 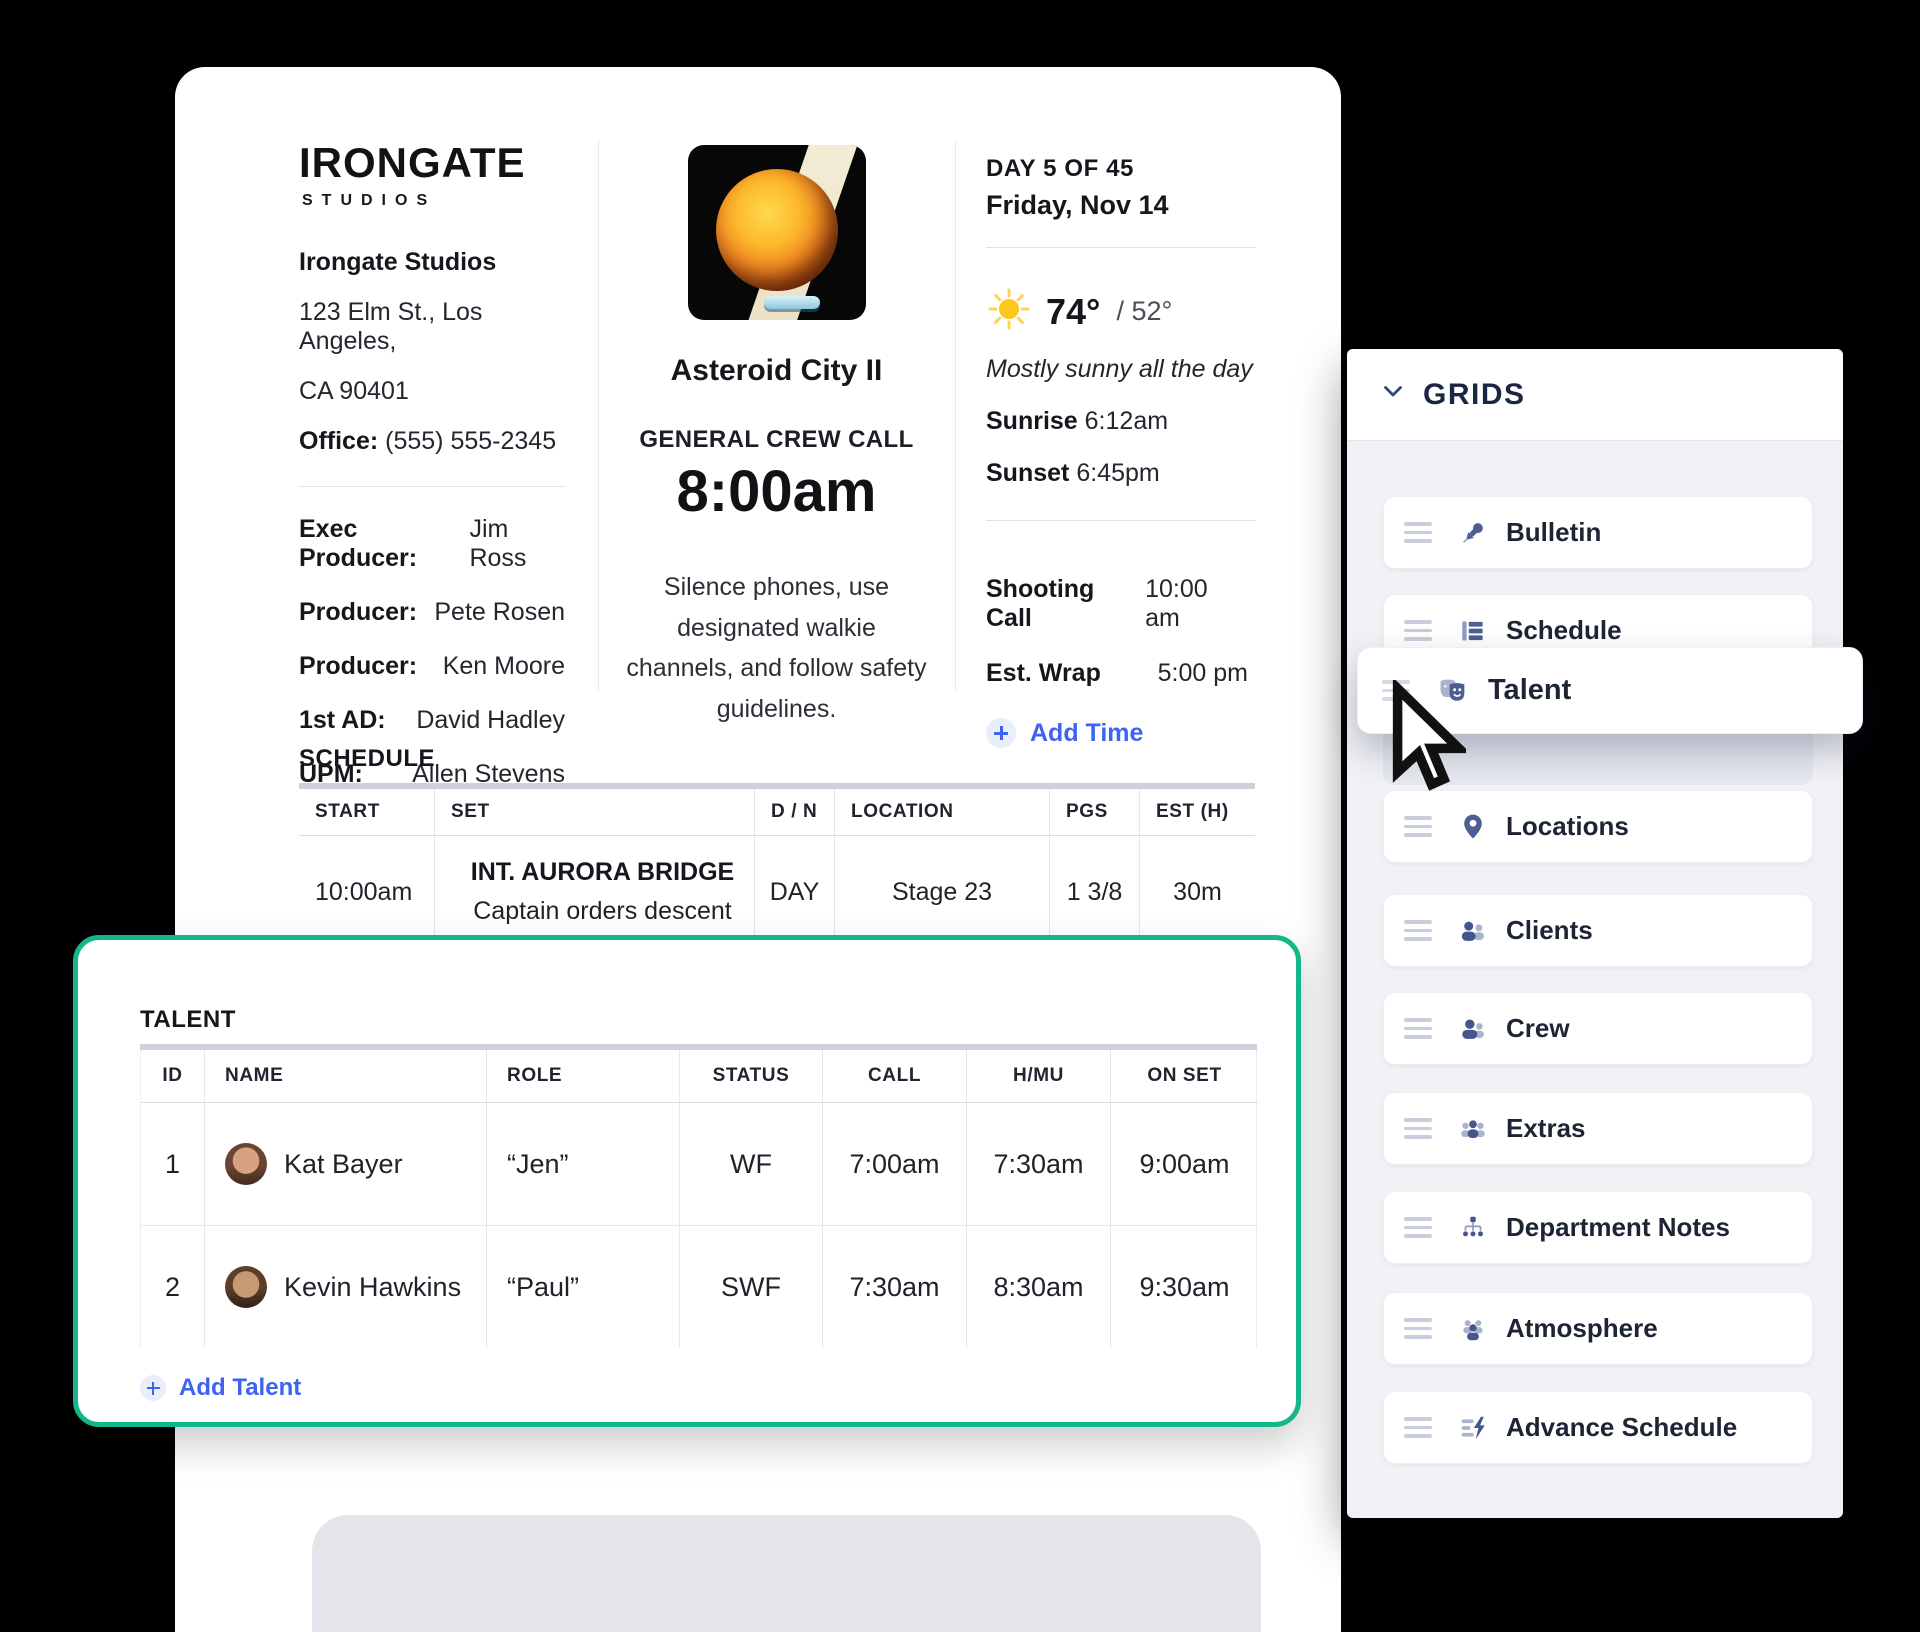 What do you see at coordinates (1598, 930) in the screenshot?
I see `sidebar-item-clients: Clients` at bounding box center [1598, 930].